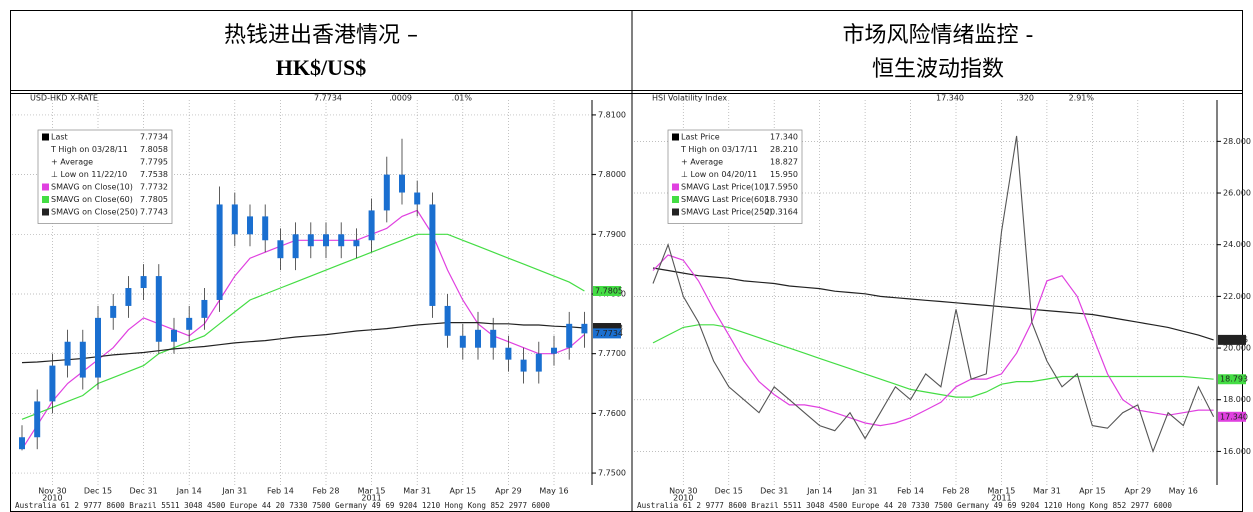 This screenshot has width=1253, height=512. What do you see at coordinates (1082, 98) in the screenshot?
I see `ticker-text: 2.91%` at bounding box center [1082, 98].